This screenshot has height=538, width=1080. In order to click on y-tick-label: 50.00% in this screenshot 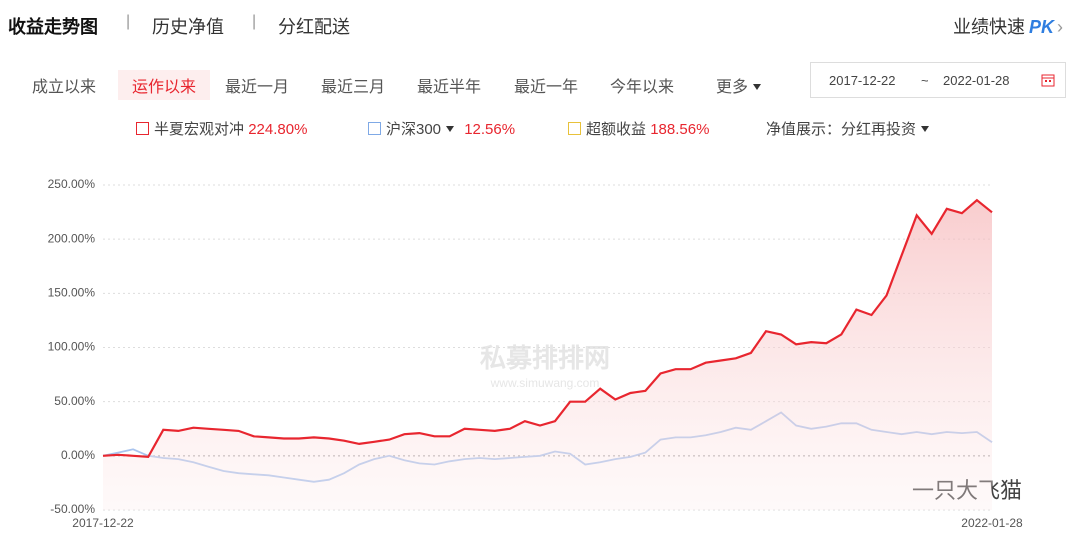, I will do `click(74, 401)`.